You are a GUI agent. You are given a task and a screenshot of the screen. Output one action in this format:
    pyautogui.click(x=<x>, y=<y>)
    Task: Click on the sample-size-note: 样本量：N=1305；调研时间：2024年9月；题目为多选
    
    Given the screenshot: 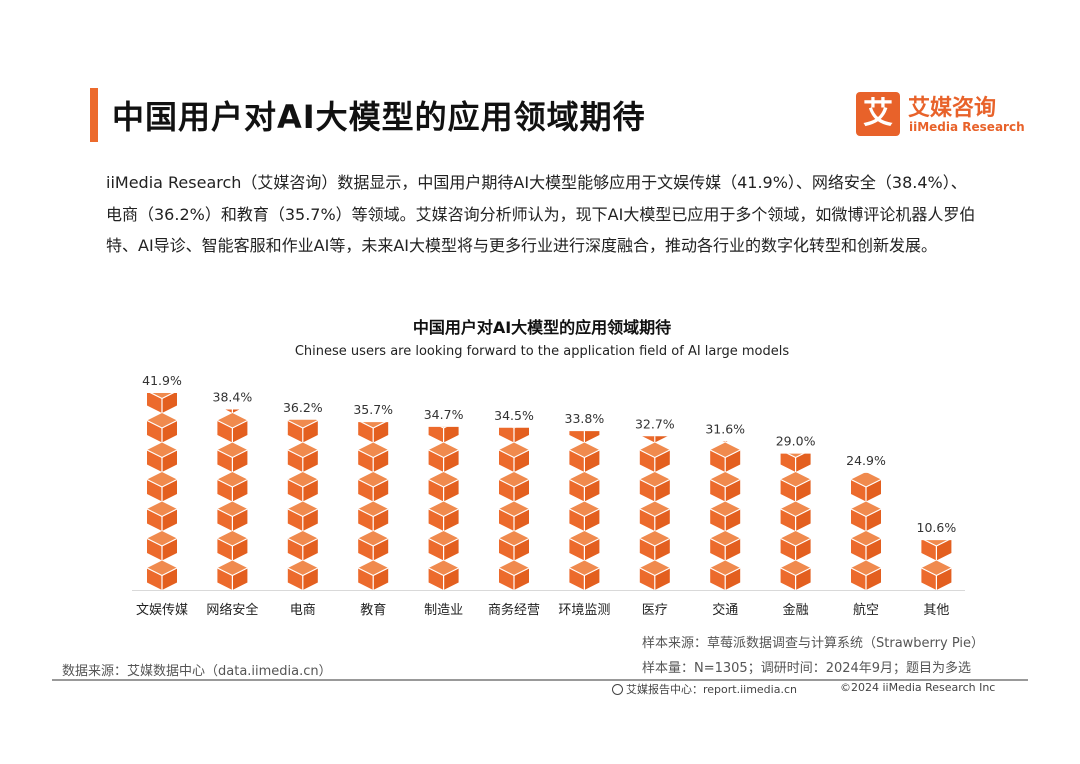 What is the action you would take?
    pyautogui.click(x=807, y=668)
    